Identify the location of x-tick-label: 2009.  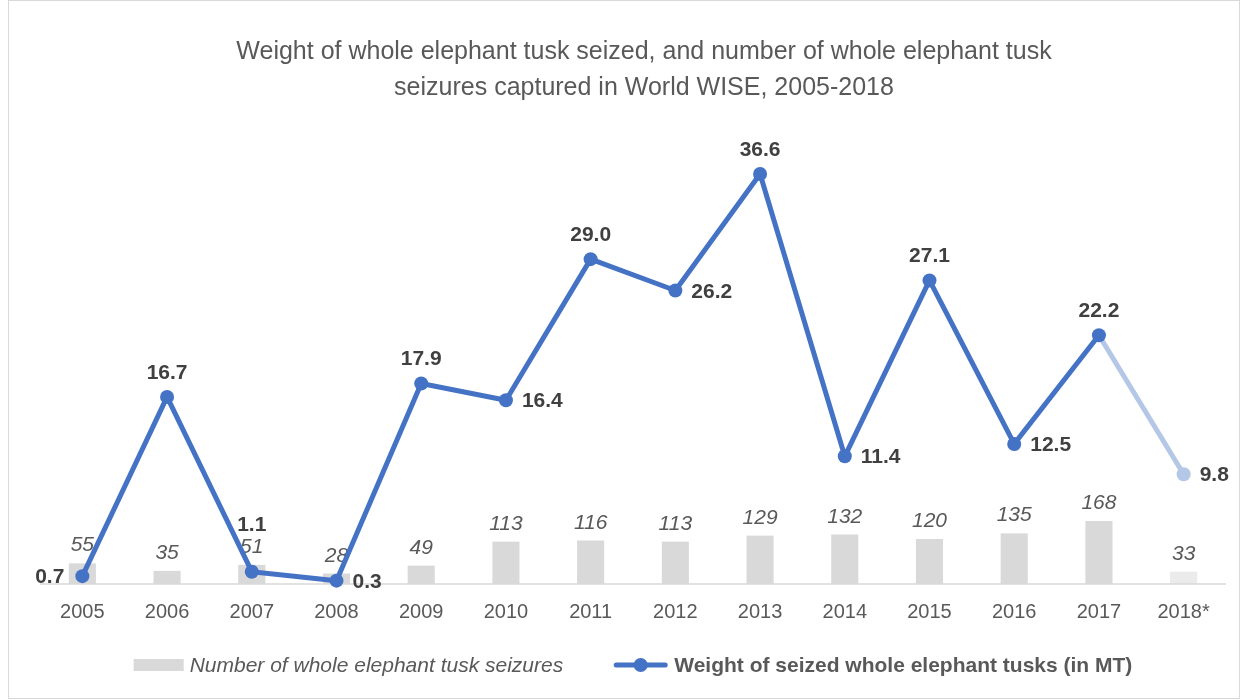
(421, 611).